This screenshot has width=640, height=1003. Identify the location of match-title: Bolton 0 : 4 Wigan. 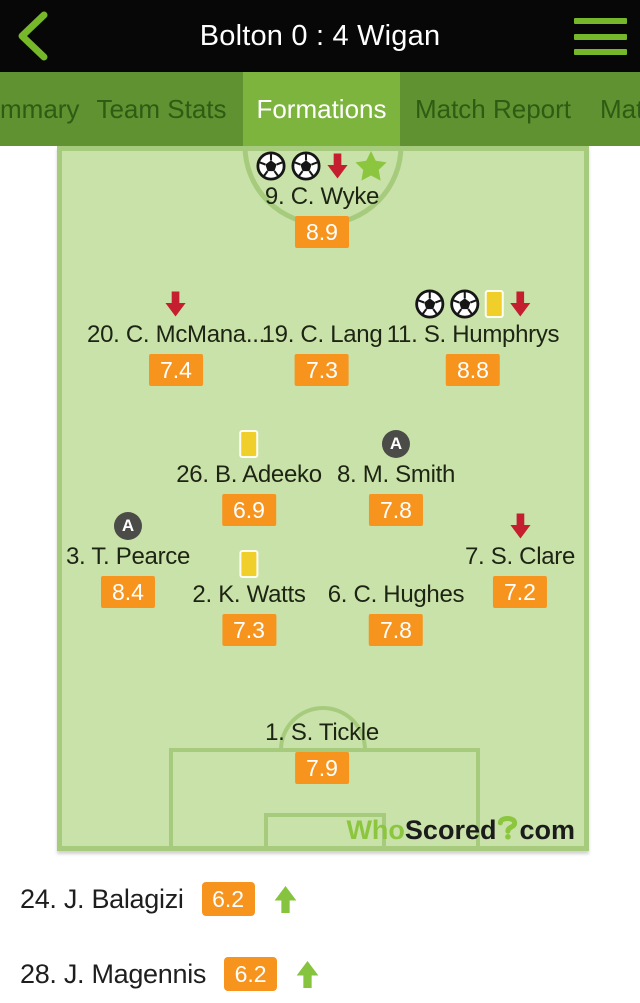
(320, 35).